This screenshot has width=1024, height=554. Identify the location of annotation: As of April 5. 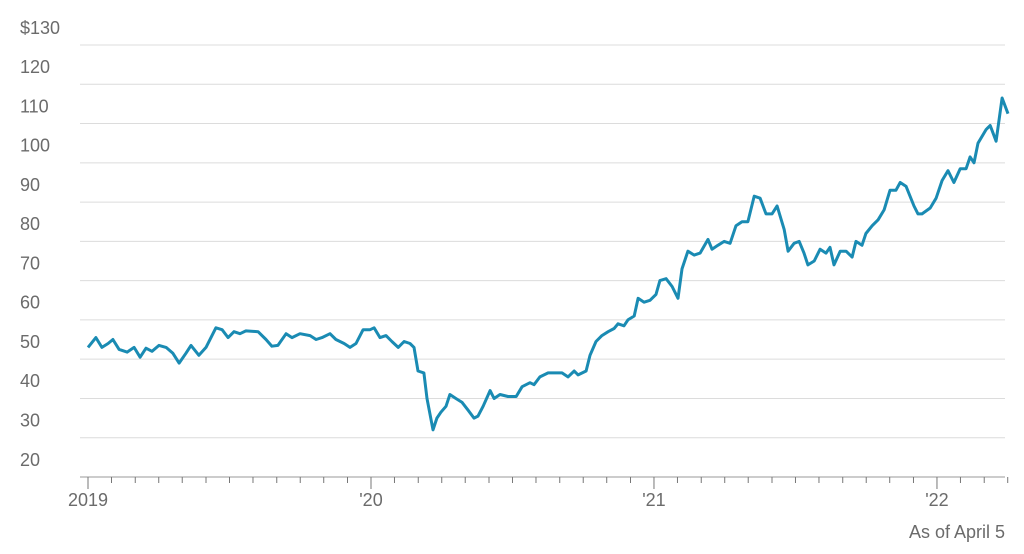
(957, 532).